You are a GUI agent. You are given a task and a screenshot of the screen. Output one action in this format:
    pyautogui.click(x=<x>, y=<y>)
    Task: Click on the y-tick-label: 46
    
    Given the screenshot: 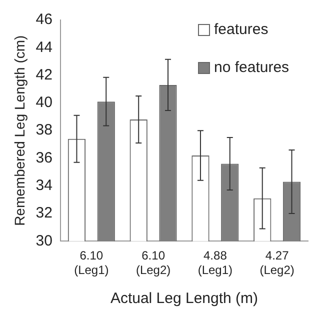 What is the action you would take?
    pyautogui.click(x=44, y=19)
    